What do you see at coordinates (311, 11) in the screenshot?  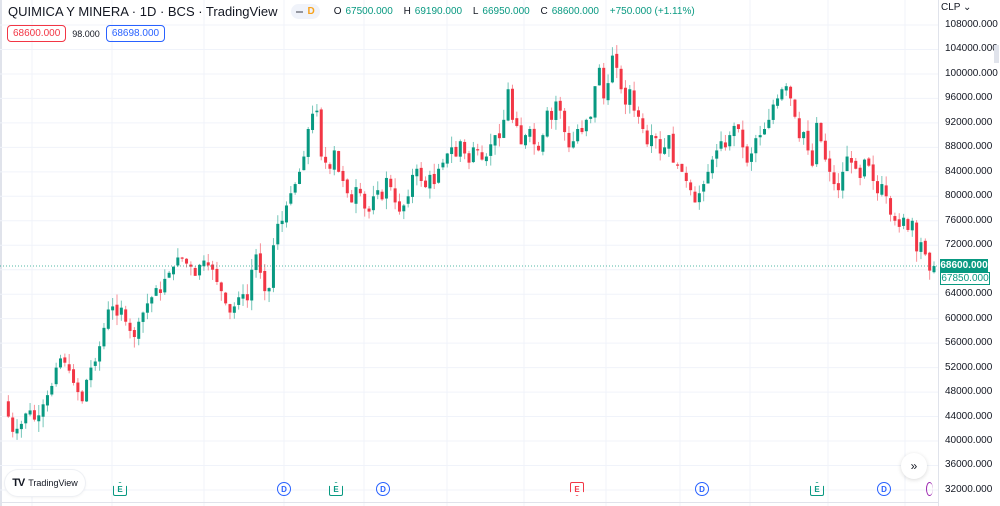 I see `market-status-label: D` at bounding box center [311, 11].